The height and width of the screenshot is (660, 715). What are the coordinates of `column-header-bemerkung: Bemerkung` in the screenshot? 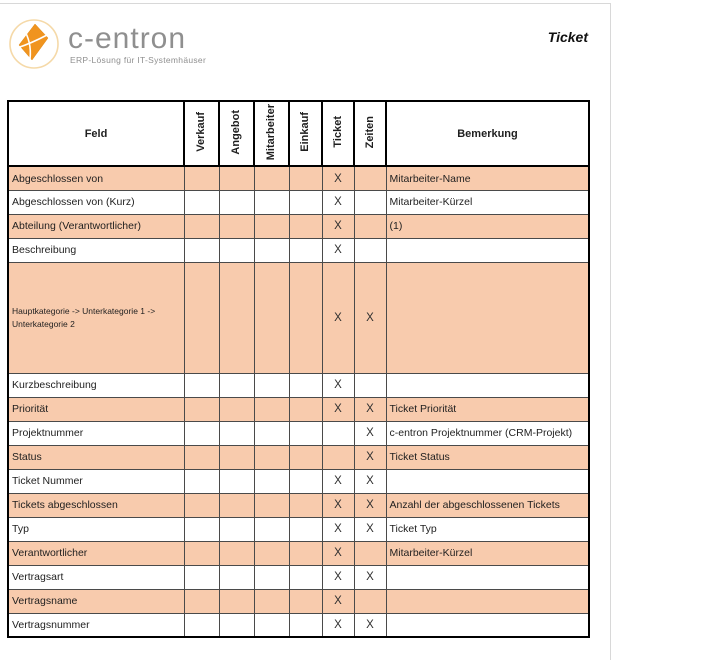 It's located at (487, 133).